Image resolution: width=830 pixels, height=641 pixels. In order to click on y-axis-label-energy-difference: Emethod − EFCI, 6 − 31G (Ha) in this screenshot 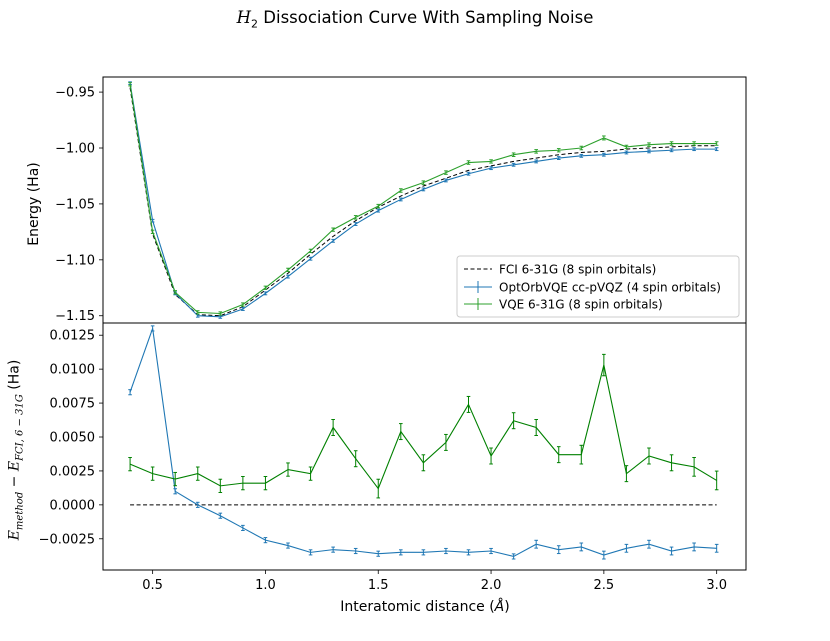, I will do `click(16, 450)`.